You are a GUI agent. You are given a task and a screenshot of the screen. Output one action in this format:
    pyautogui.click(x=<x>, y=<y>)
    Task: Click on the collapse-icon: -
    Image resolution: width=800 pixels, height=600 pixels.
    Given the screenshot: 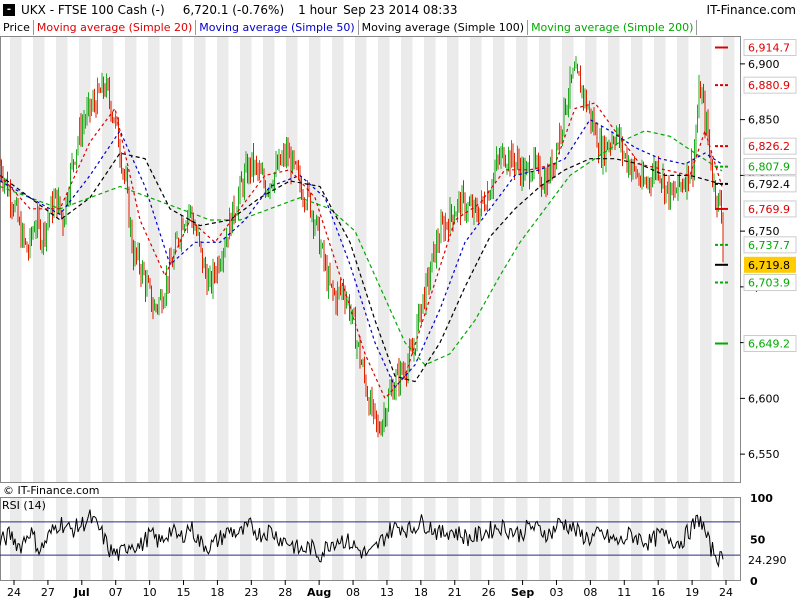 What is the action you would take?
    pyautogui.click(x=9, y=10)
    